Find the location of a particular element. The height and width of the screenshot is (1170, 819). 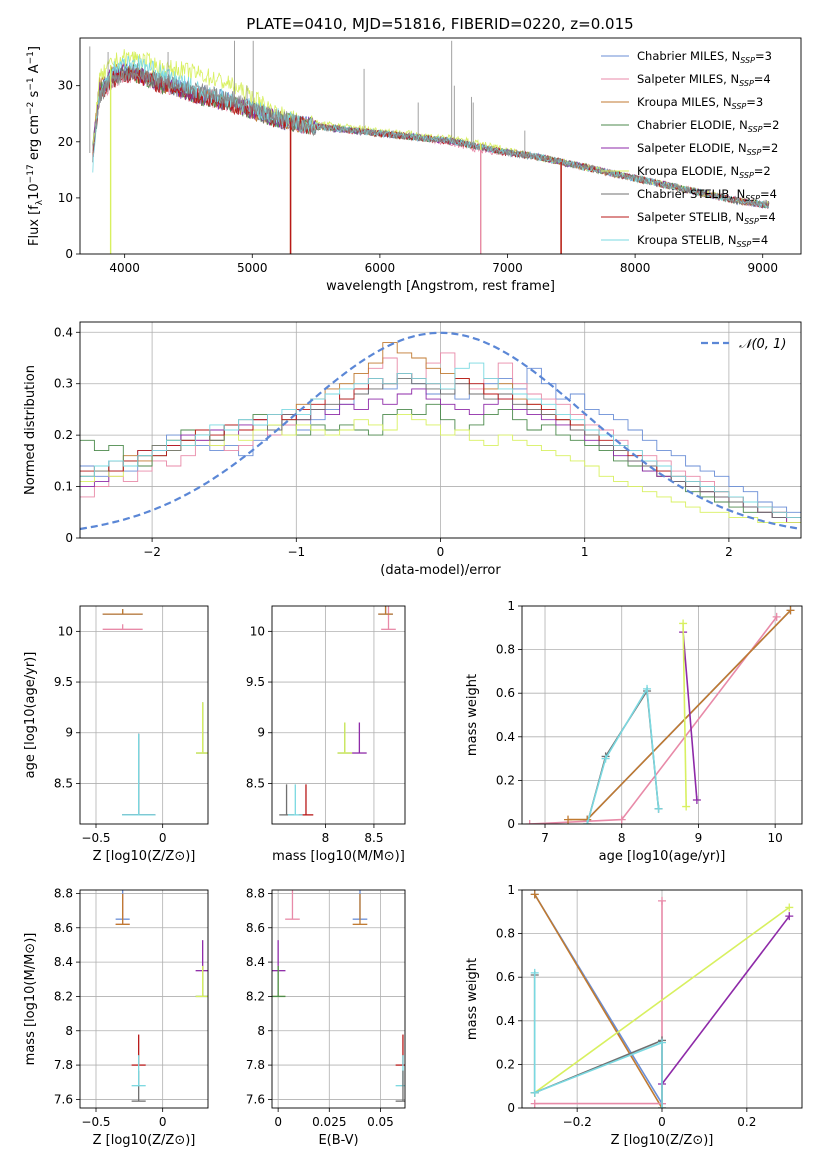

legend-label: Kroupa ELODIE, NSSP=2 is located at coordinates (704, 172).